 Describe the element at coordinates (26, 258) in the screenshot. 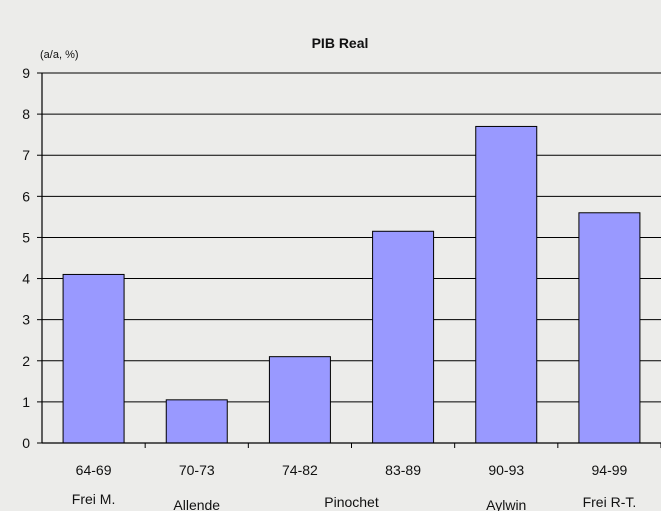

I see `y-tick-labels: 0 1 2 3 4 5 6 7 8 9` at that location.